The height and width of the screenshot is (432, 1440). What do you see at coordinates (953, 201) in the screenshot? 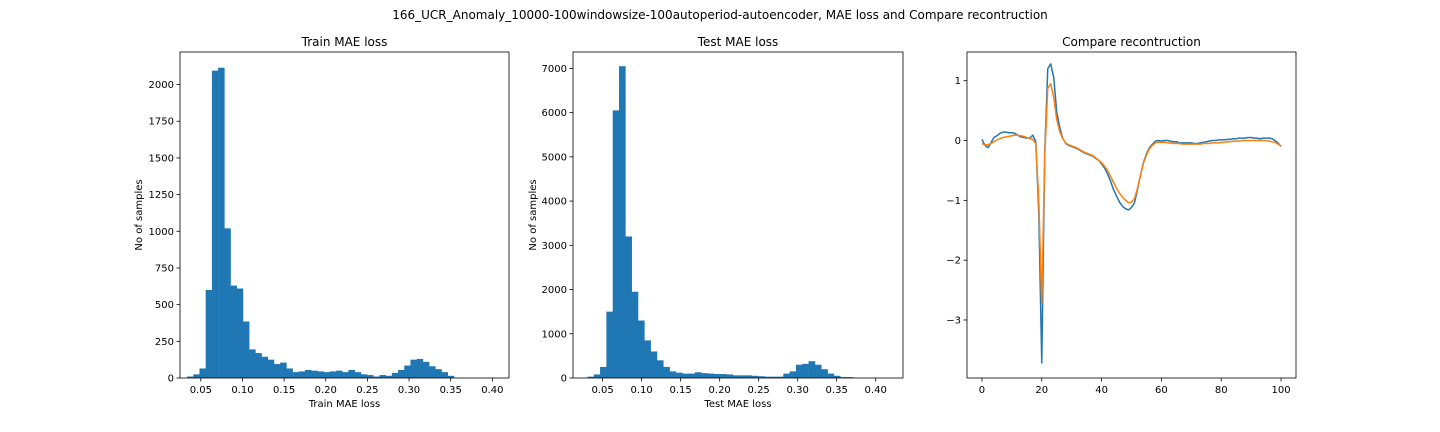
I see `reconstruction-y-tick-label: −1` at bounding box center [953, 201].